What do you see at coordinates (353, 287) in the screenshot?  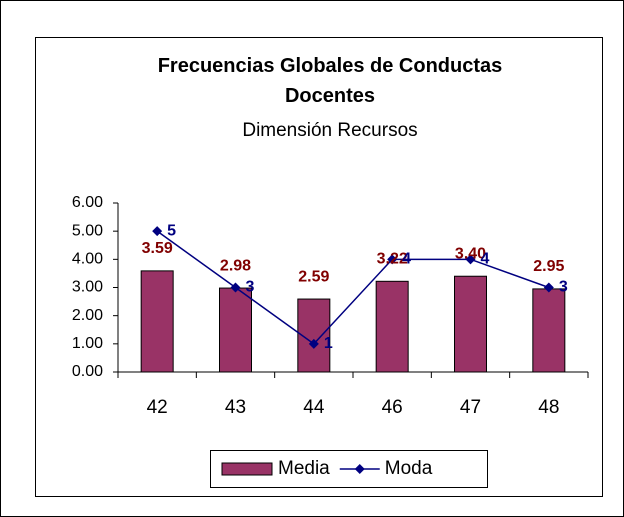 I see `line` at bounding box center [353, 287].